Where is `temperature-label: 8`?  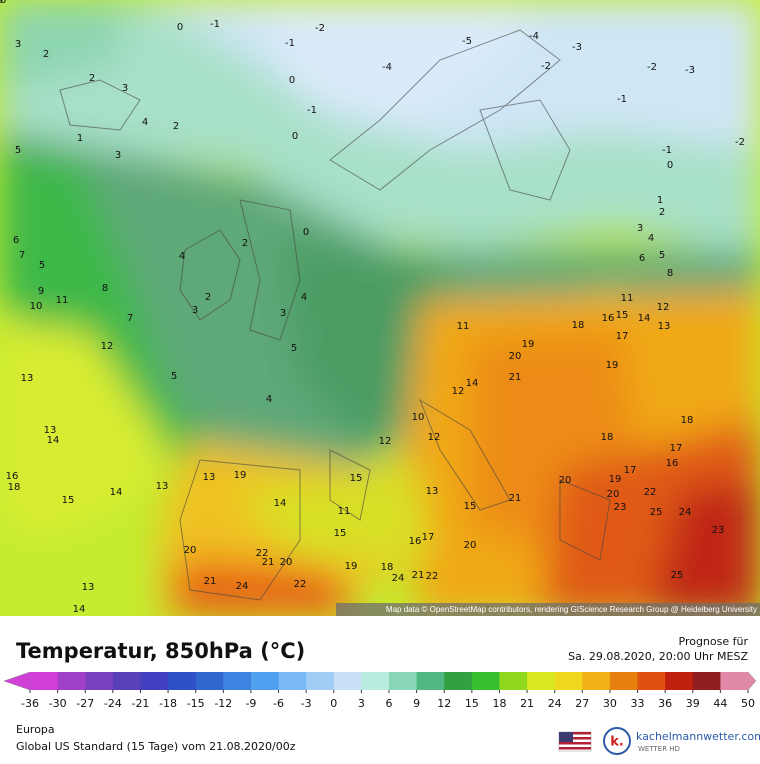
temperature-label: 8 is located at coordinates (670, 273).